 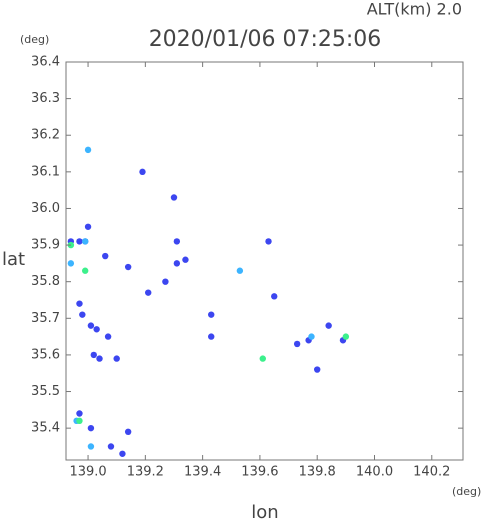 What do you see at coordinates (45, 245) in the screenshot?
I see `y-tick-label: 35.9` at bounding box center [45, 245].